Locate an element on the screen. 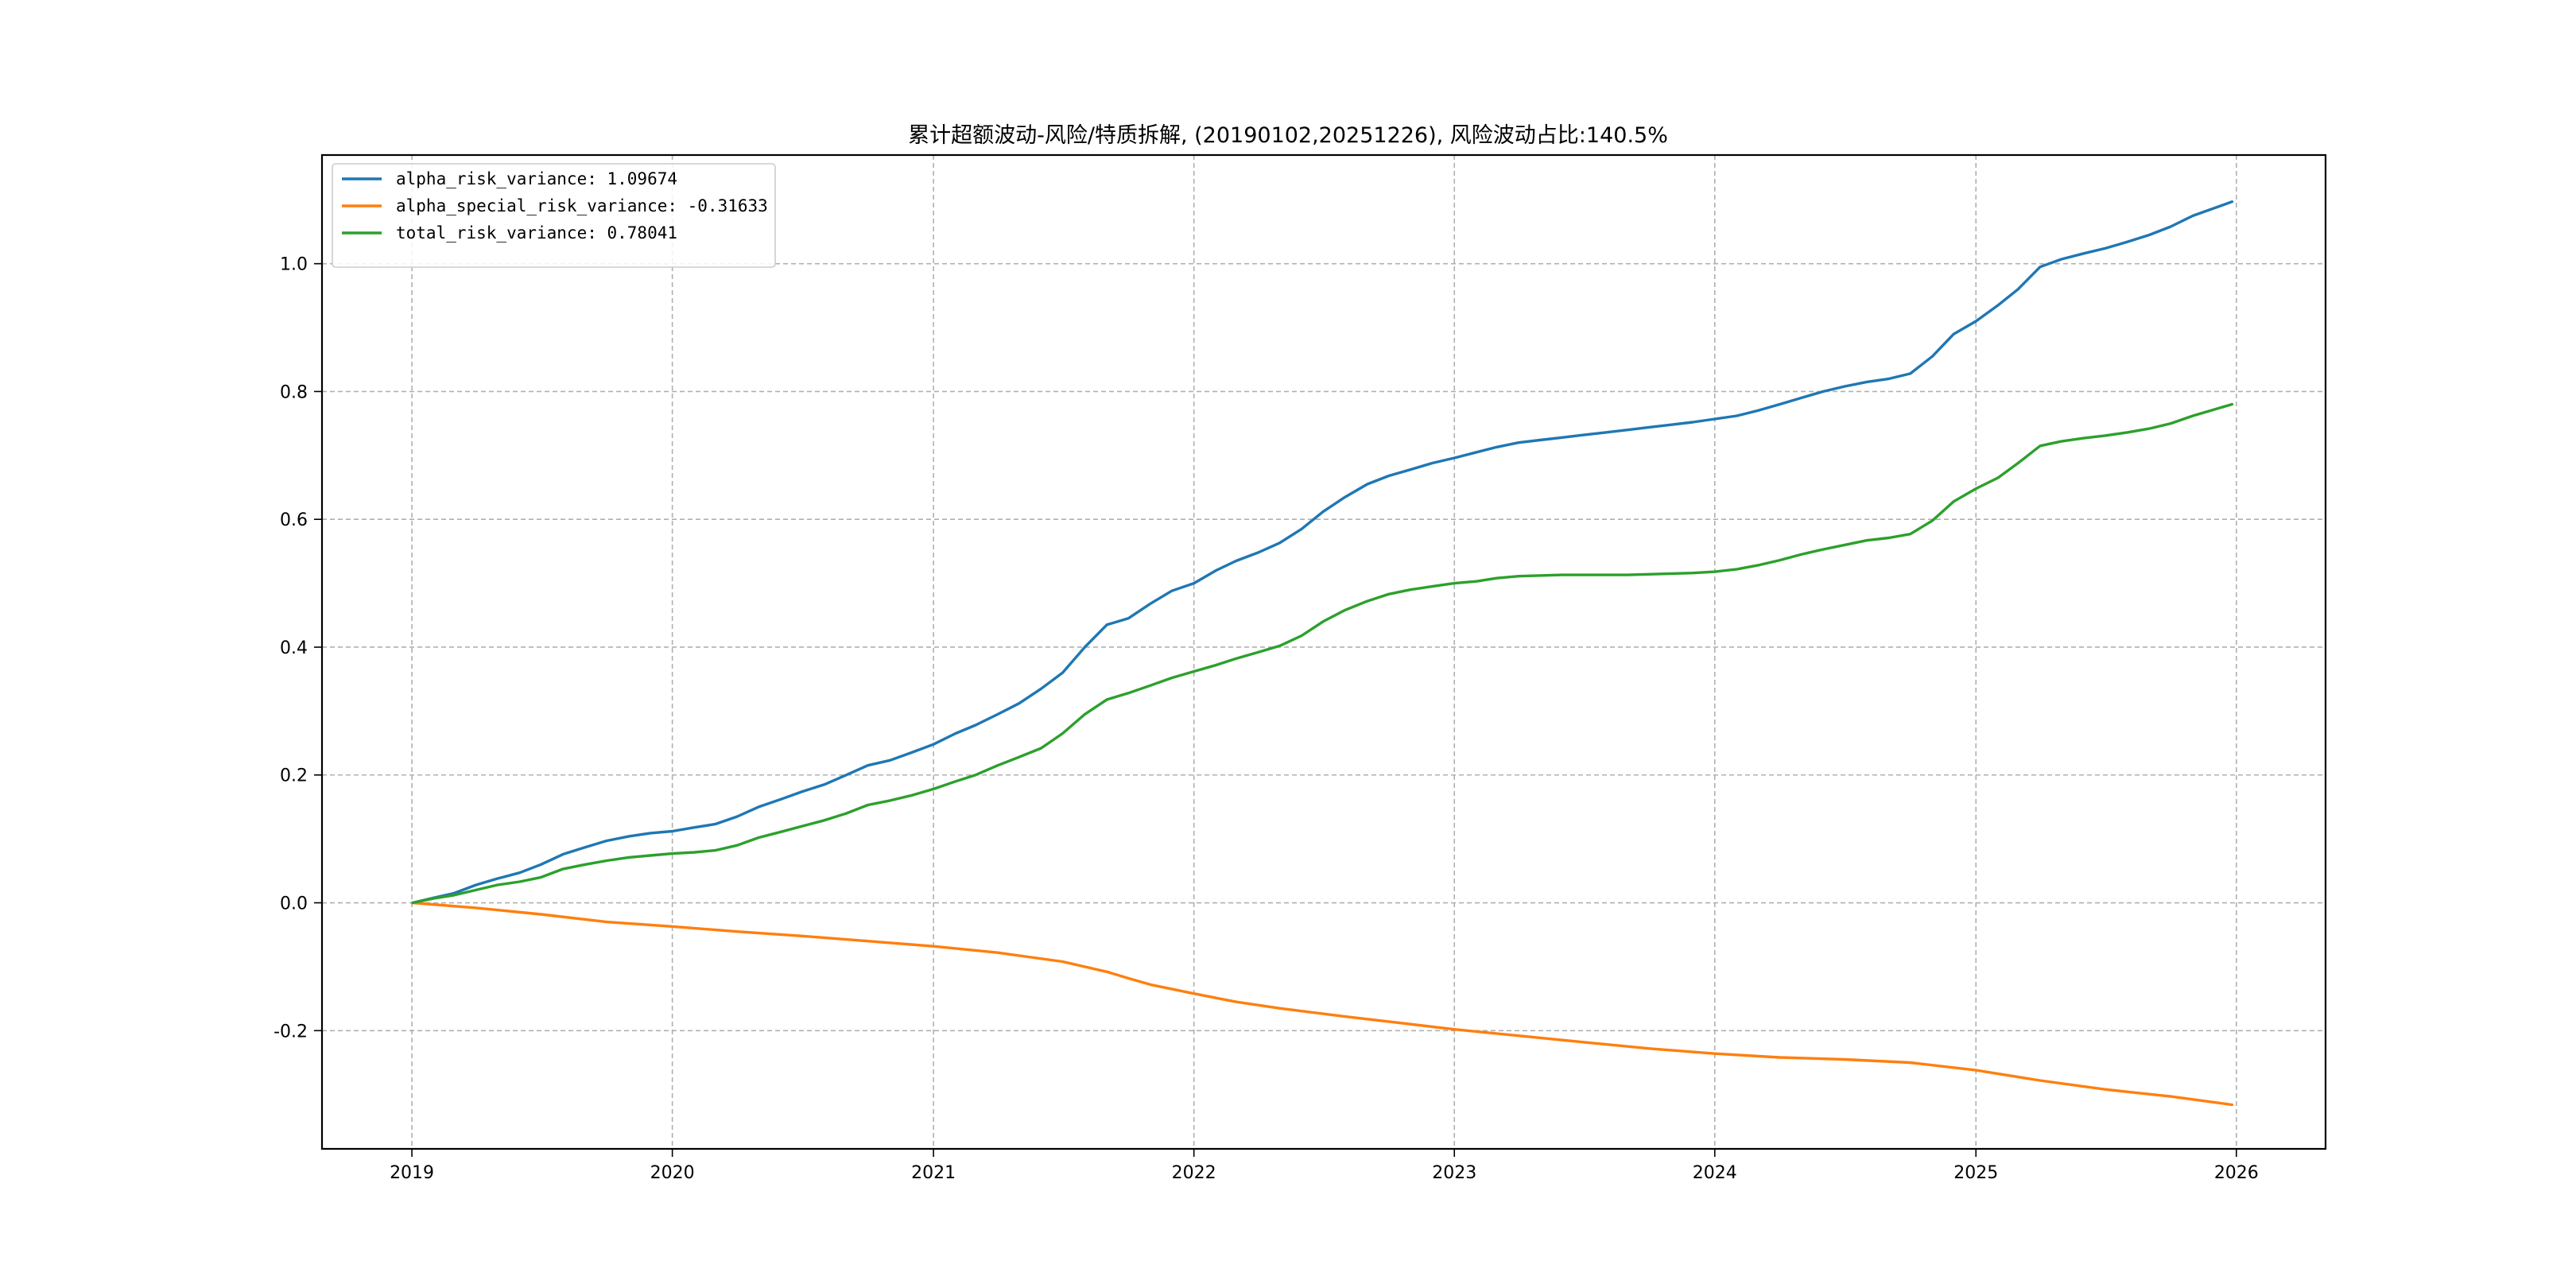 This screenshot has width=2576, height=1288. y-tick-label: 1.0 is located at coordinates (294, 265).